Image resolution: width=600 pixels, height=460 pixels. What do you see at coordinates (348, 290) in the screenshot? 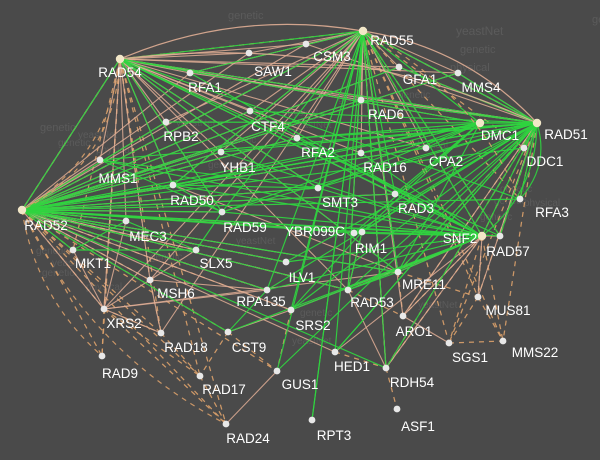
I see `network-node-rad53` at bounding box center [348, 290].